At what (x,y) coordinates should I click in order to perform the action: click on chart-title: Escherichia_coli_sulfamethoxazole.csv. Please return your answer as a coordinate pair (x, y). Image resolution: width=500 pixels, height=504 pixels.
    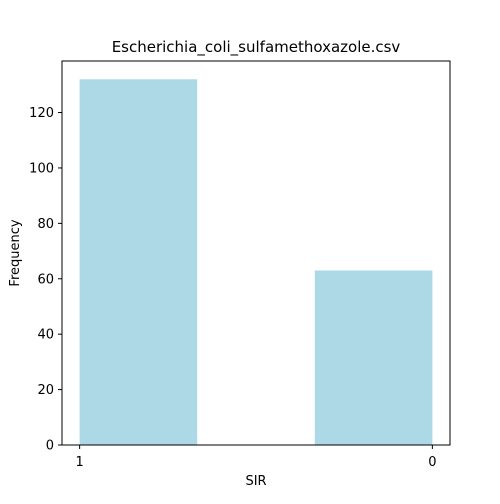
    Looking at the image, I should click on (256, 47).